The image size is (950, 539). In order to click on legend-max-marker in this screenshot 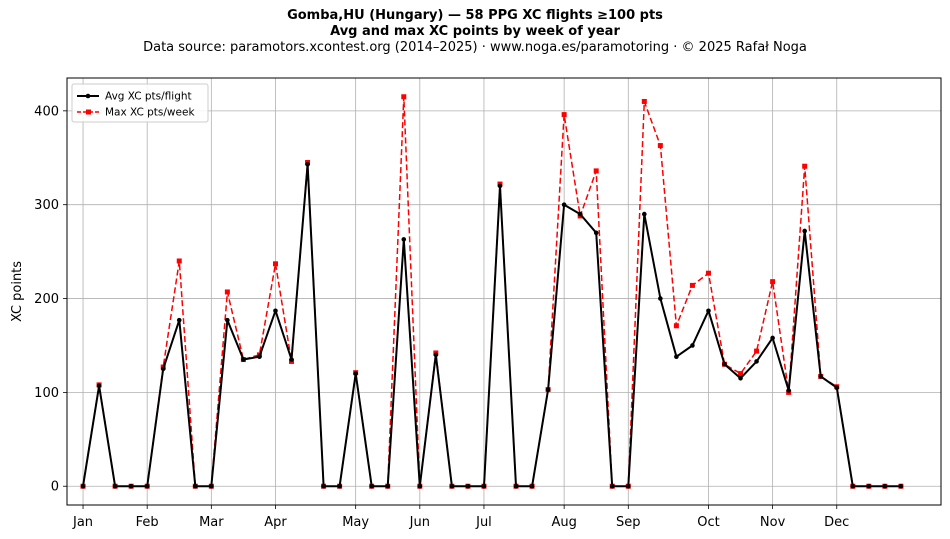, I will do `click(88, 112)`.